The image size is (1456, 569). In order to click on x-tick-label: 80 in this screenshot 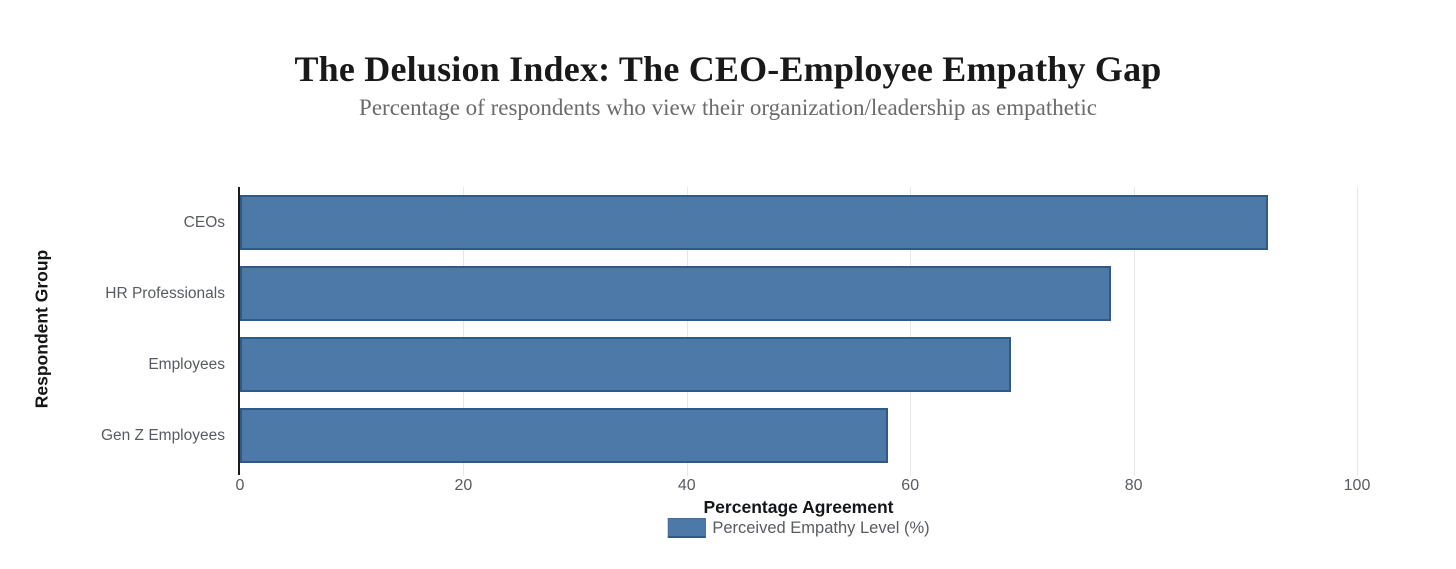, I will do `click(1133, 485)`.